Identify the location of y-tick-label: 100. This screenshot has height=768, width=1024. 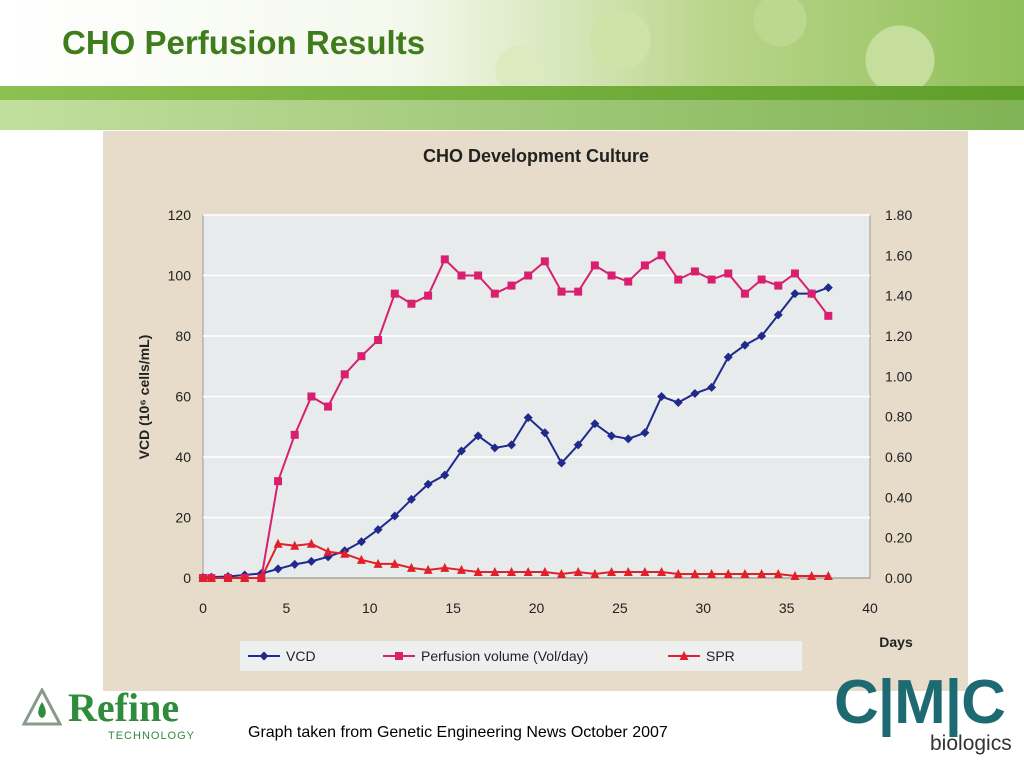
(180, 276).